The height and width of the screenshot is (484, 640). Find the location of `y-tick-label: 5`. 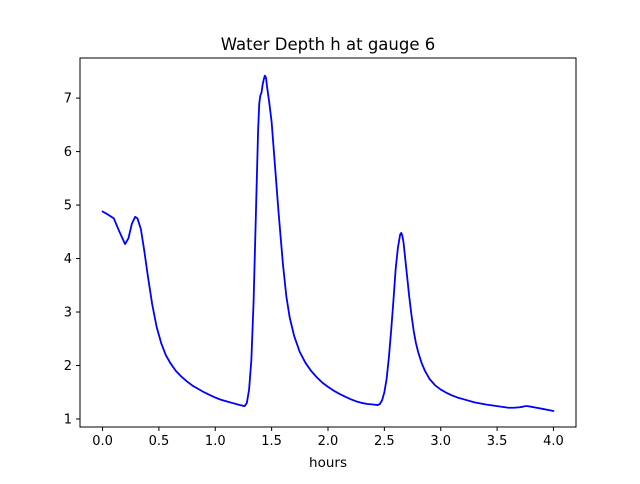

y-tick-label: 5 is located at coordinates (68, 206).